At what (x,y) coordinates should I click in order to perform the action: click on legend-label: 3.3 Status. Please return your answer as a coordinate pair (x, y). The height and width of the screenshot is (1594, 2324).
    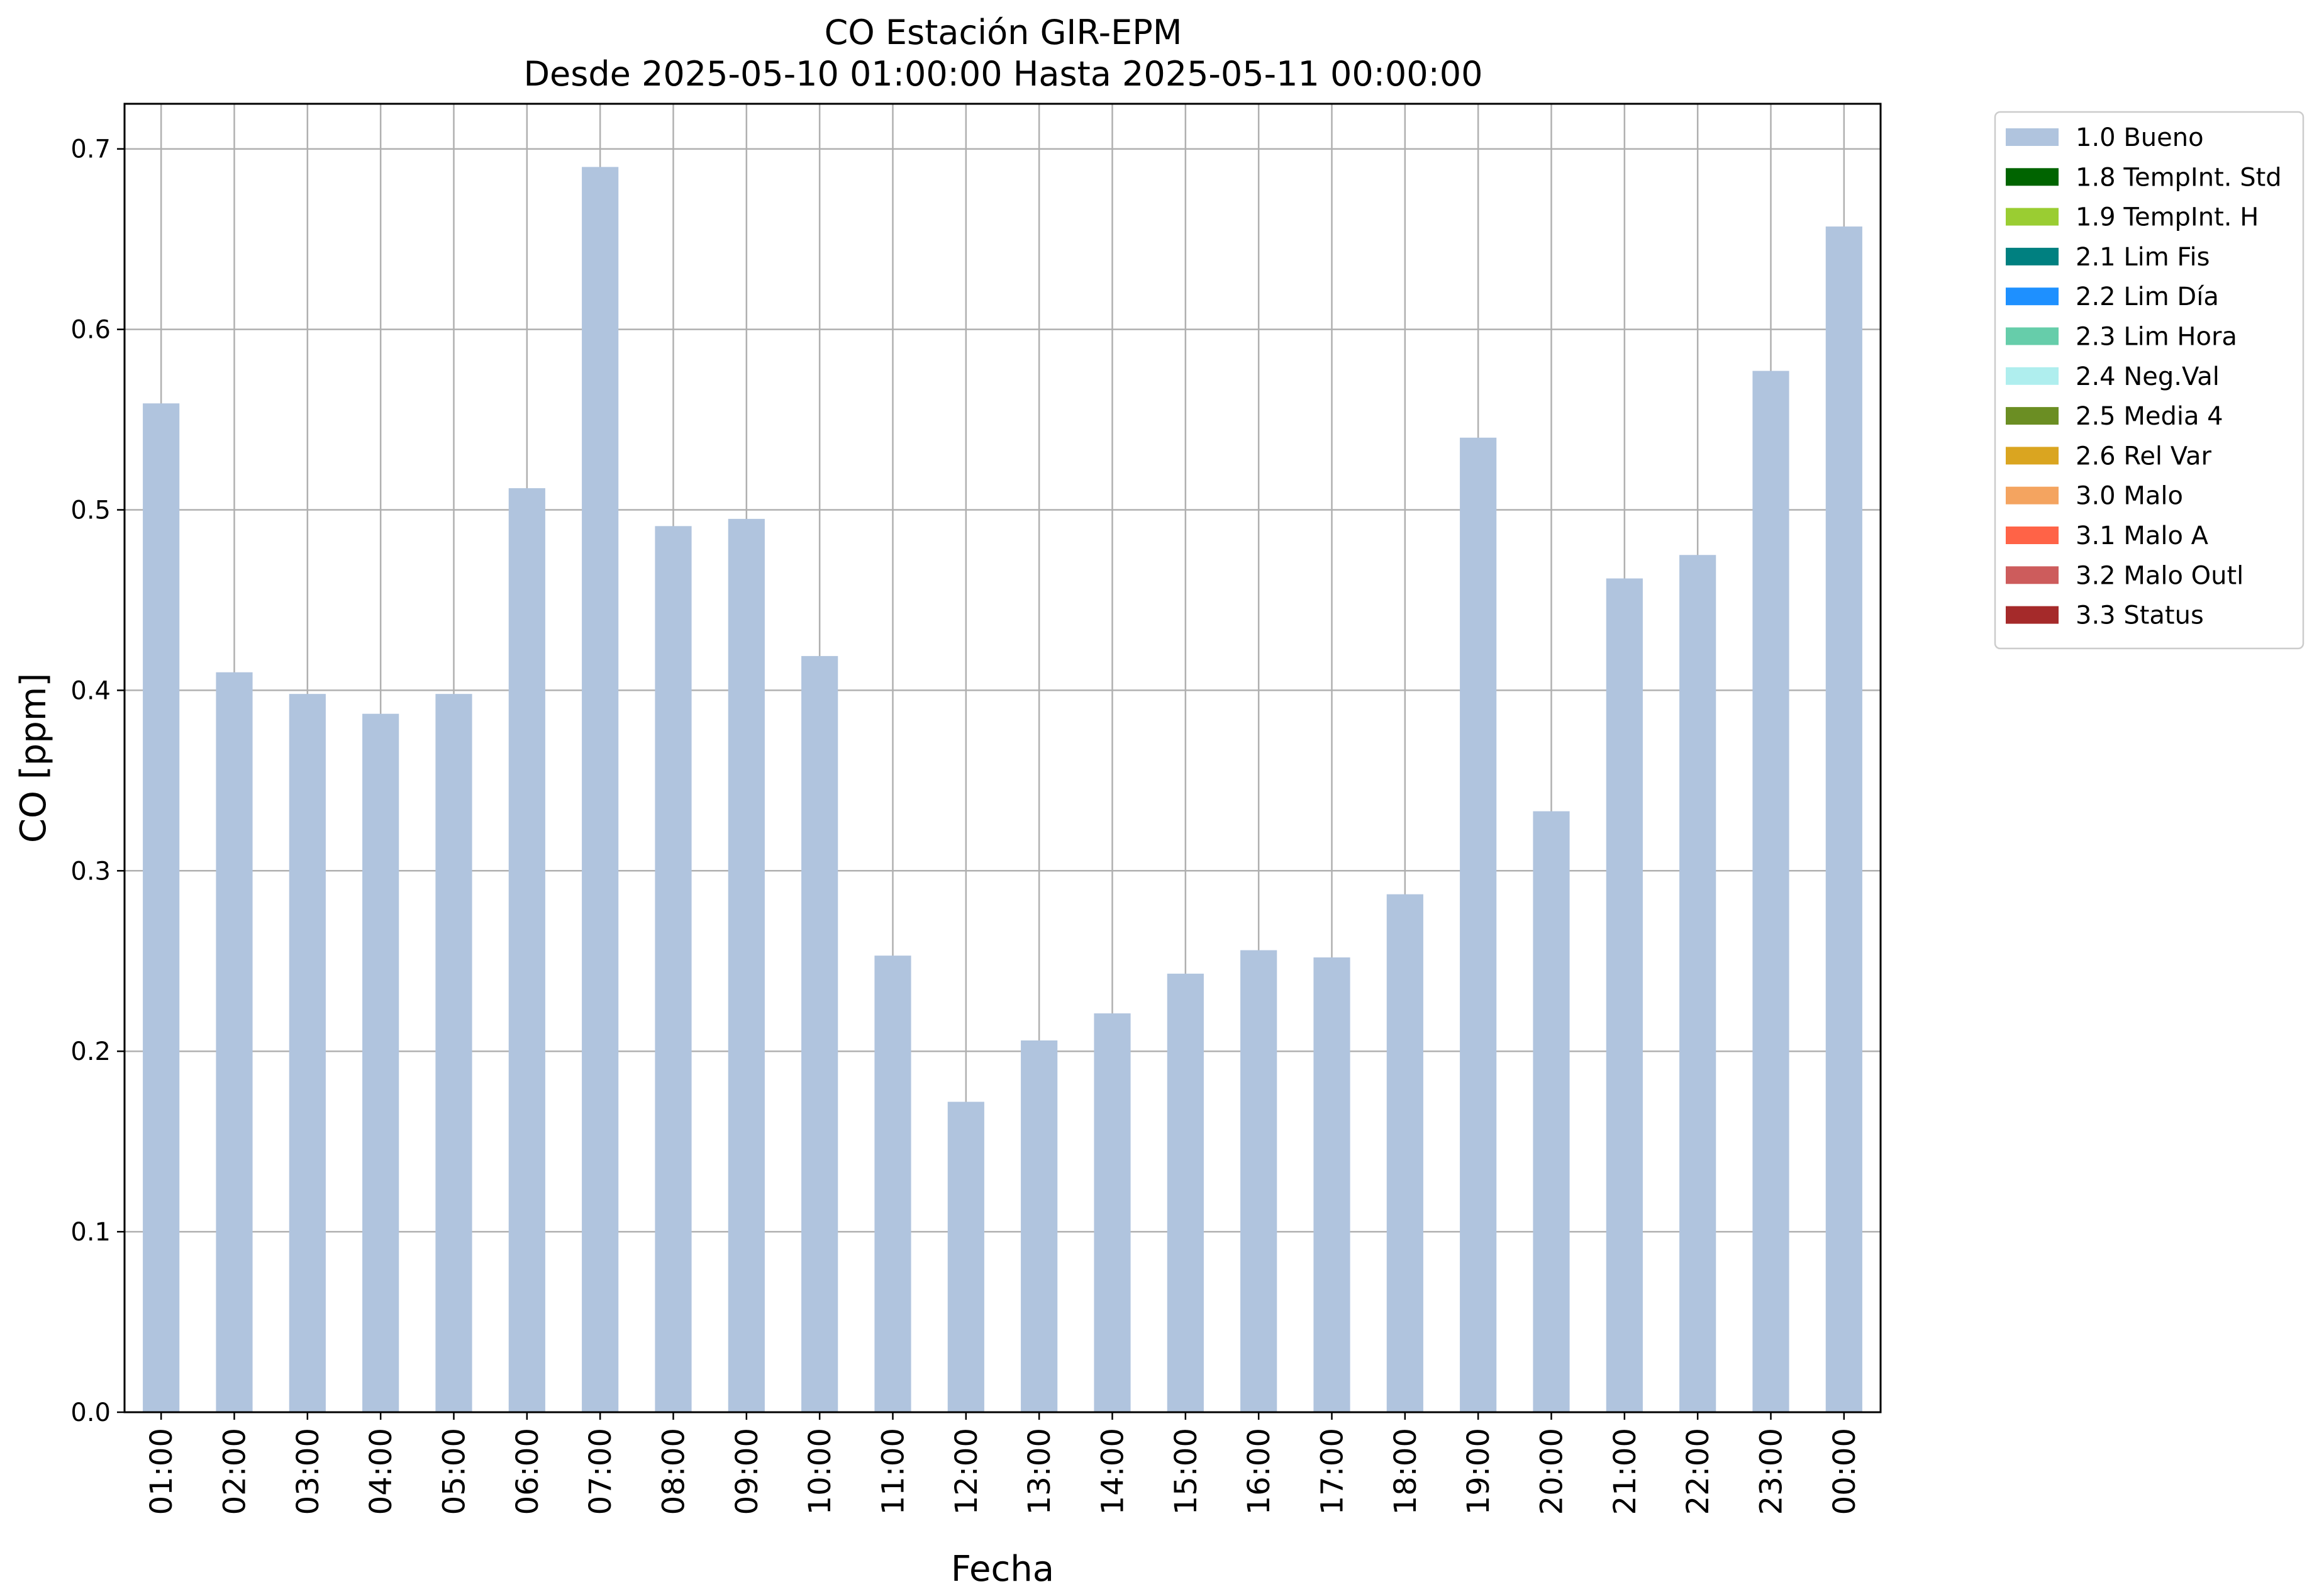
    Looking at the image, I should click on (2140, 615).